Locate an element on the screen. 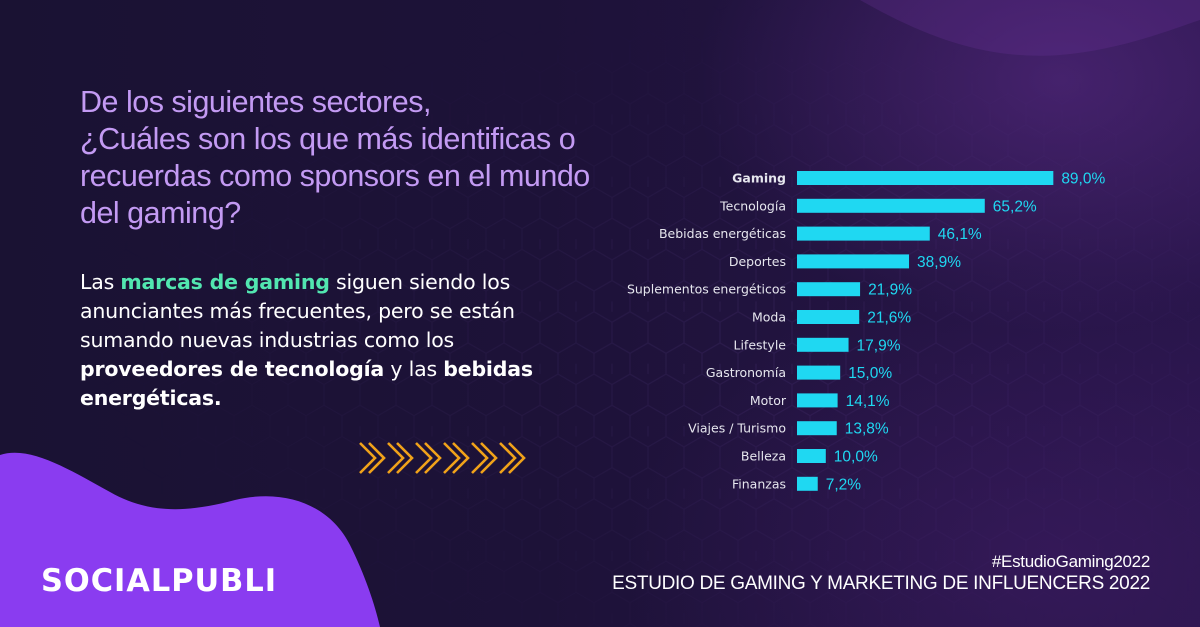 This screenshot has height=627, width=1200. value-label: 21,6% is located at coordinates (889, 318).